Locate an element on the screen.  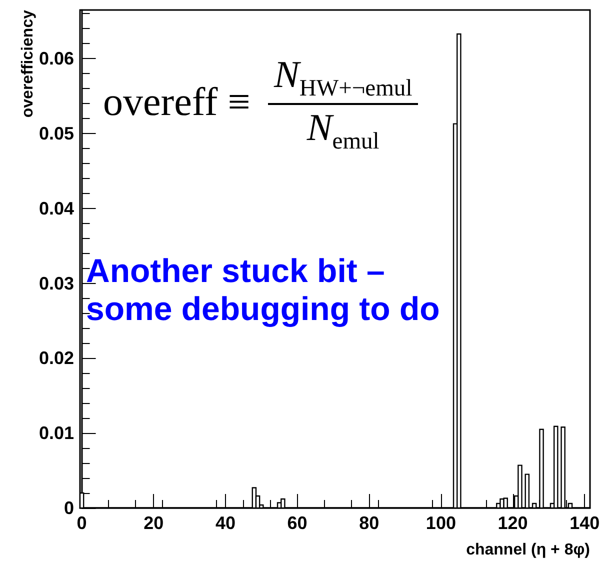
x-tick-label: 40 is located at coordinates (225, 523).